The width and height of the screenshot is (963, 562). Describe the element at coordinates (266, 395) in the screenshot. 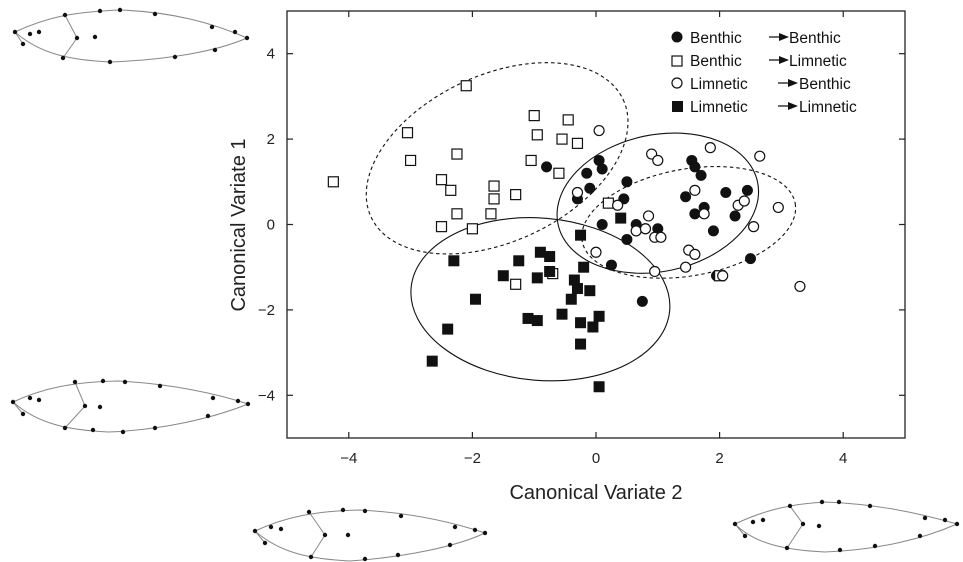

I see `y-tick-label: −4` at that location.